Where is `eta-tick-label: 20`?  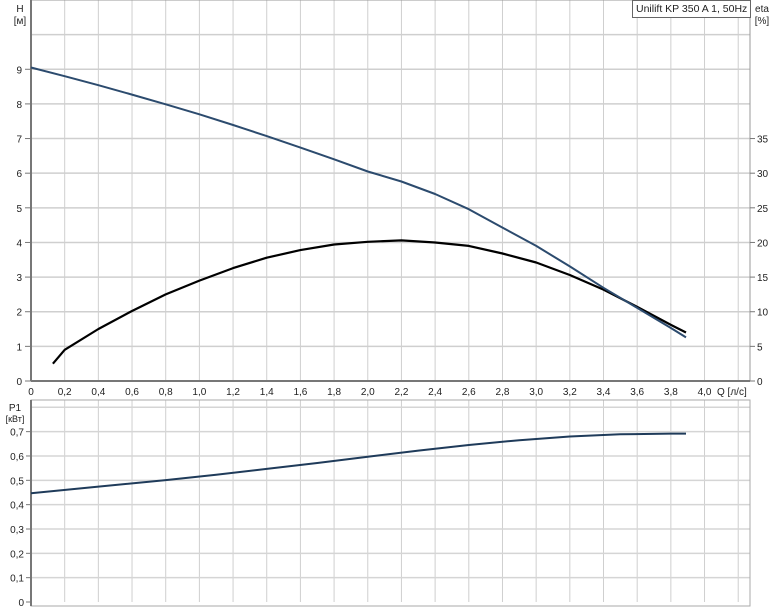
eta-tick-label: 20 is located at coordinates (763, 243).